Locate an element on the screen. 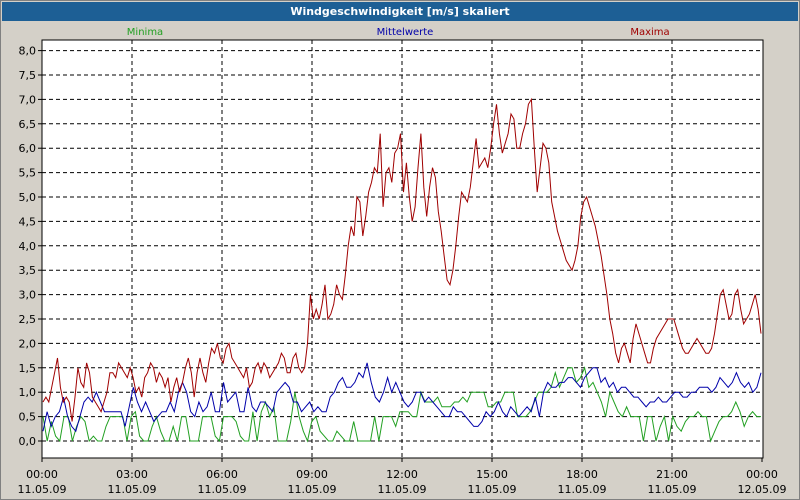 Image resolution: width=800 pixels, height=500 pixels. y-tick-label: 3,5 is located at coordinates (28, 270).